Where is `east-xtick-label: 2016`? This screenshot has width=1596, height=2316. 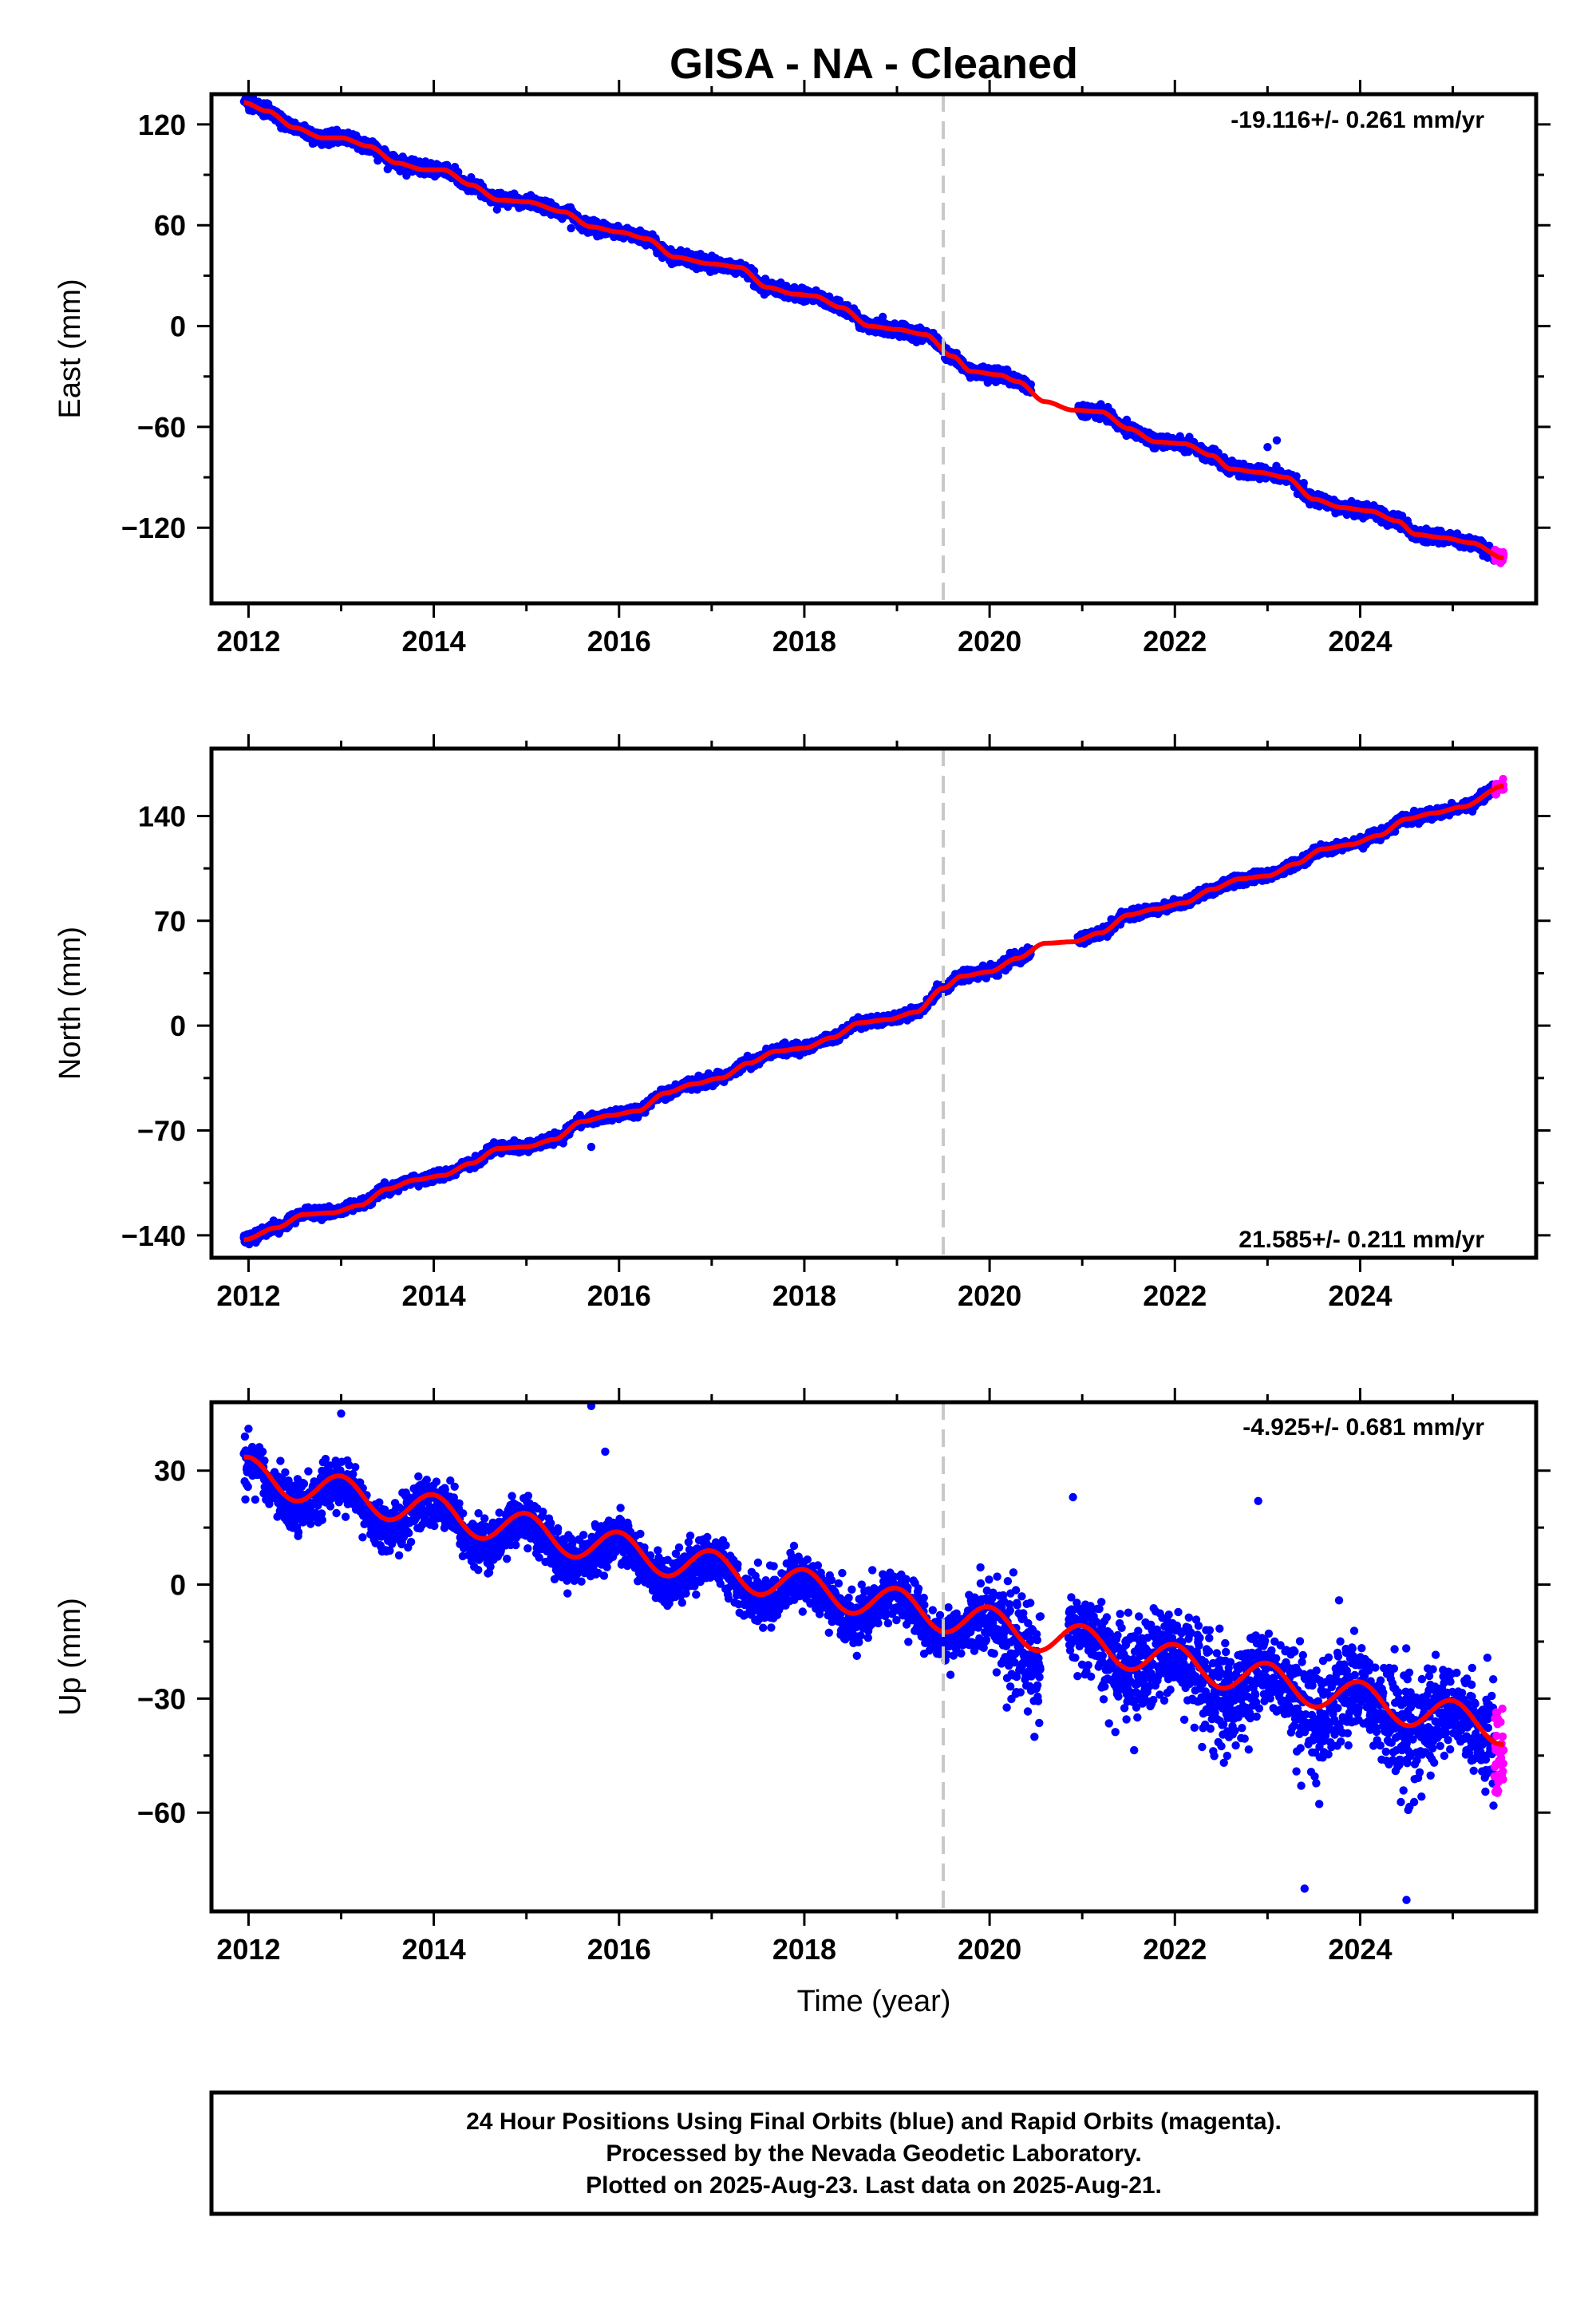
east-xtick-label: 2016 is located at coordinates (619, 641).